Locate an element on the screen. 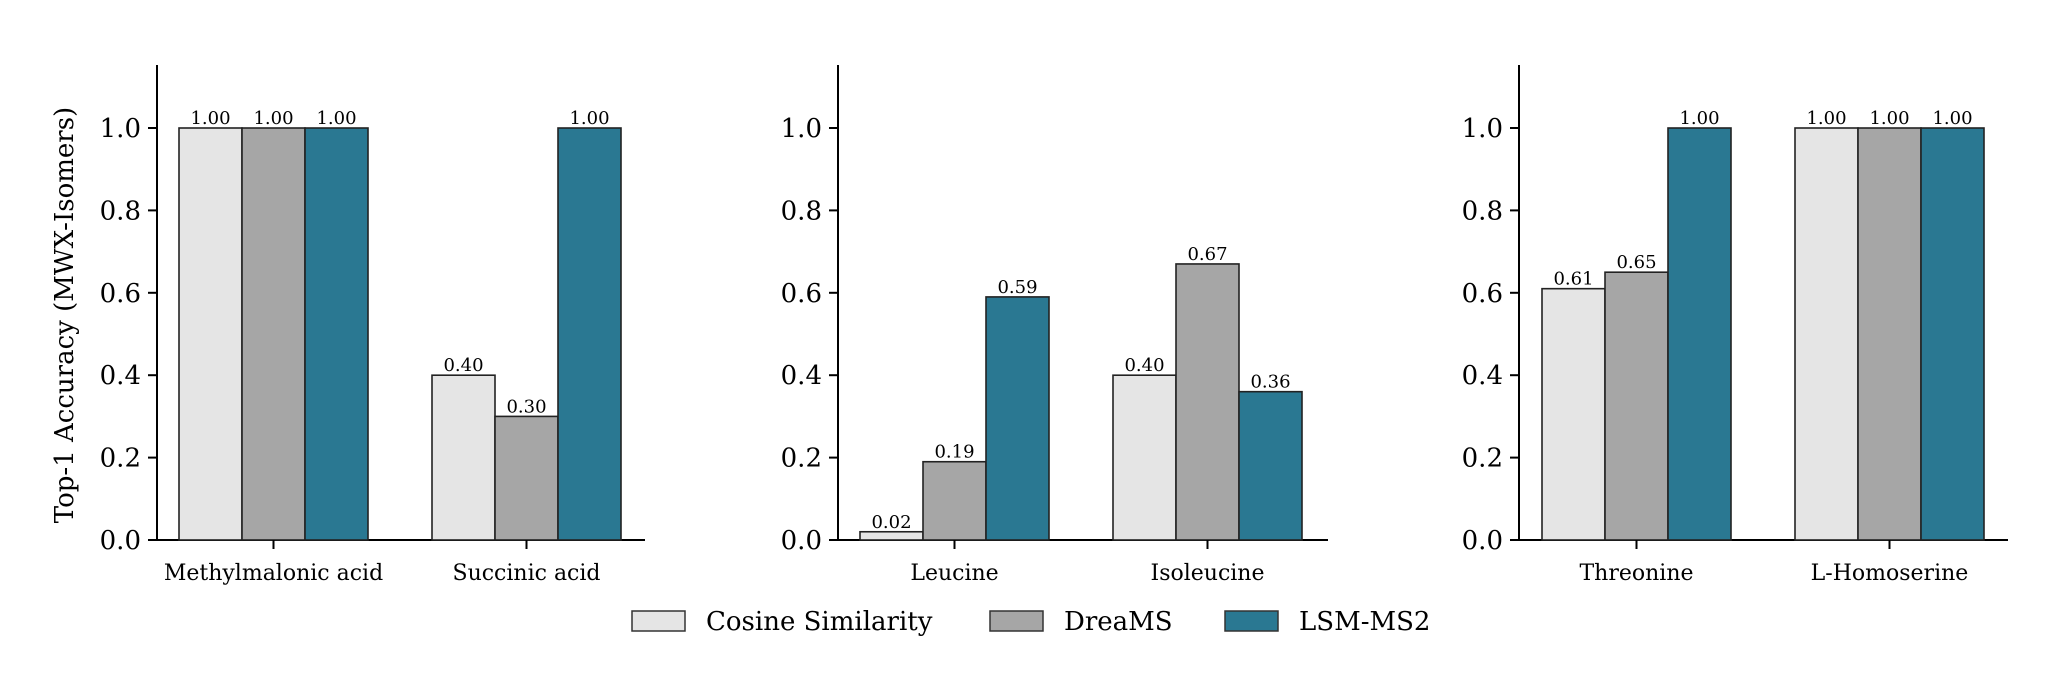 The width and height of the screenshot is (2050, 676). legend-label: Cosine Similarity is located at coordinates (819, 622).